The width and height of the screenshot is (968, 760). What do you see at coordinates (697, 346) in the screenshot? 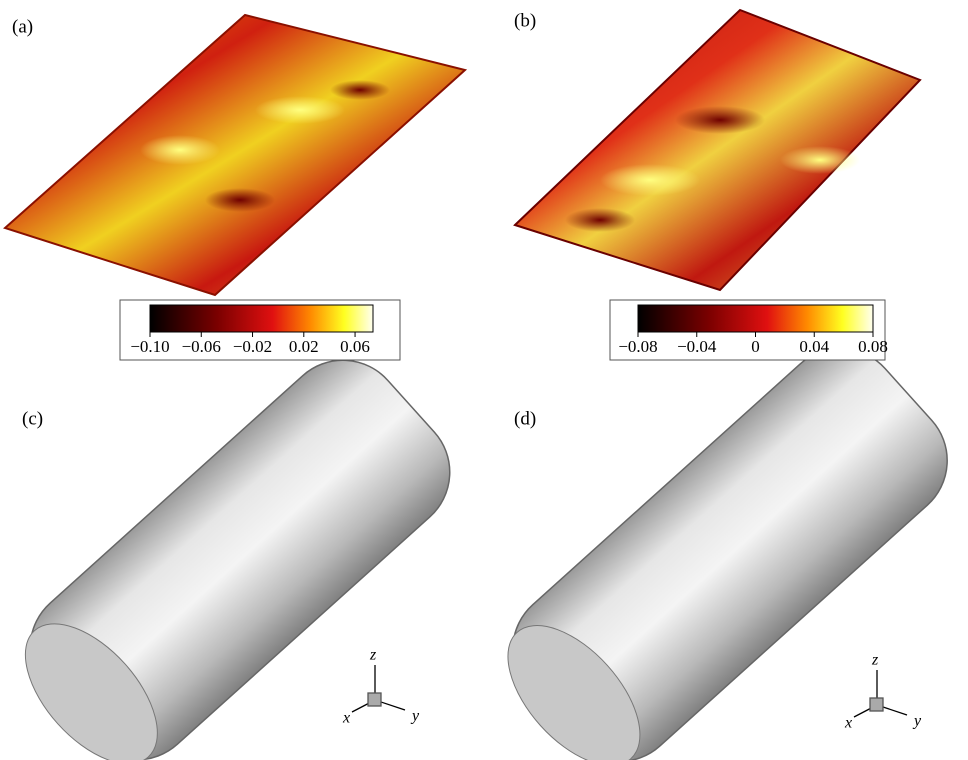
I see `colorbar-tick-label: −0.04` at bounding box center [697, 346].